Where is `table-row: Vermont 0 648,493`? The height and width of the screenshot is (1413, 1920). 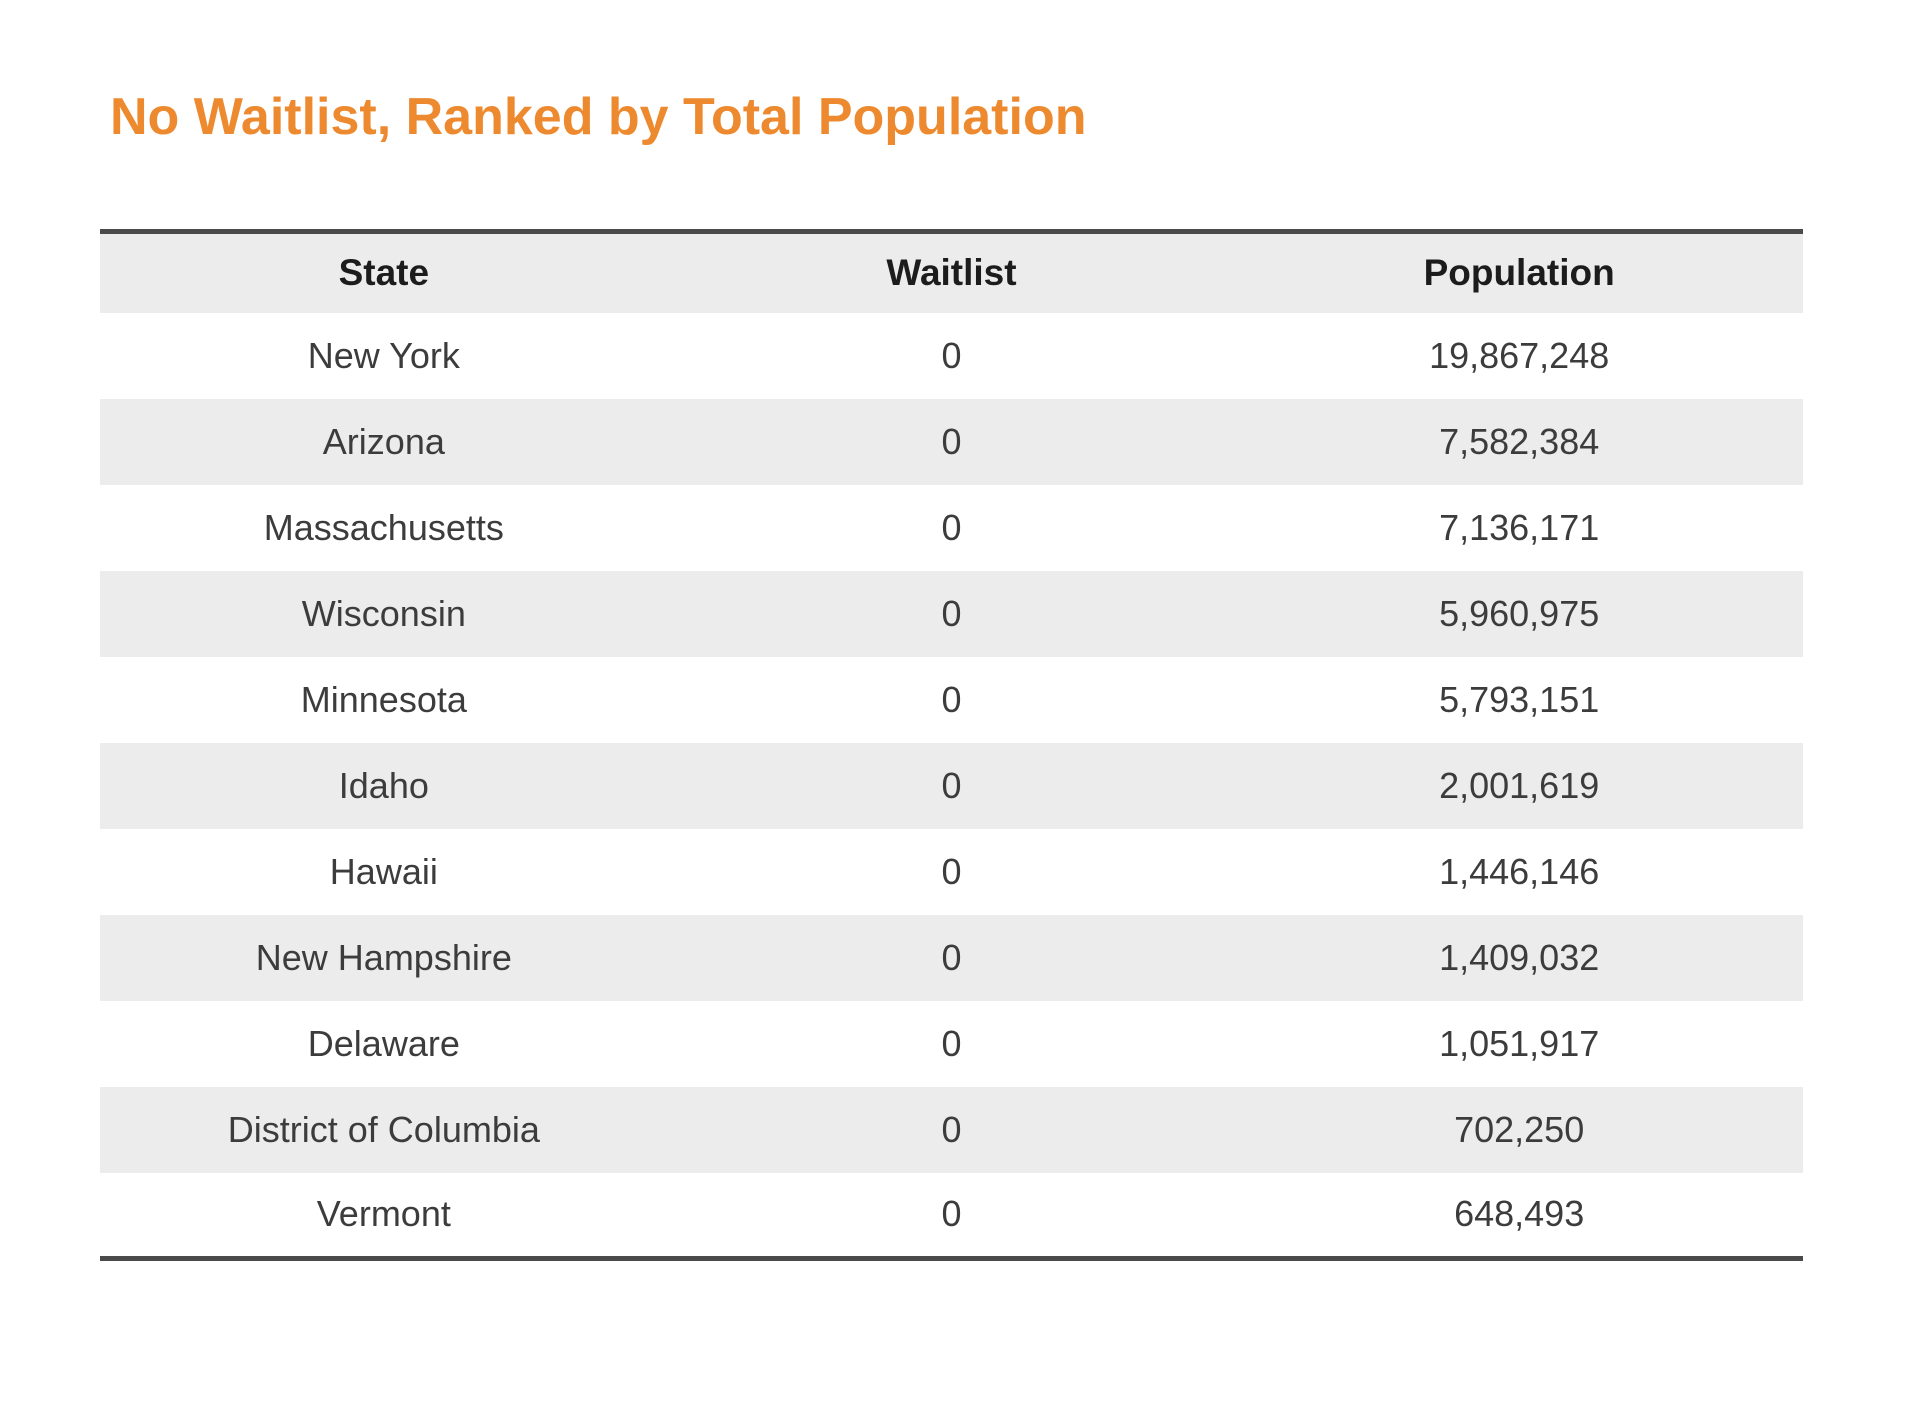 table-row: Vermont 0 648,493 is located at coordinates (951, 1215).